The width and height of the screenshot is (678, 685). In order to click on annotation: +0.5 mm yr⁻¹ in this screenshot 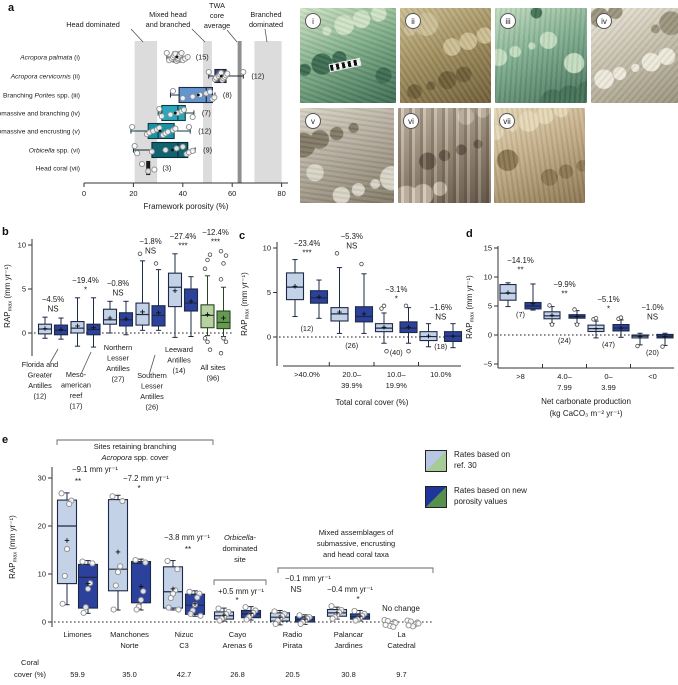, I will do `click(241, 591)`.